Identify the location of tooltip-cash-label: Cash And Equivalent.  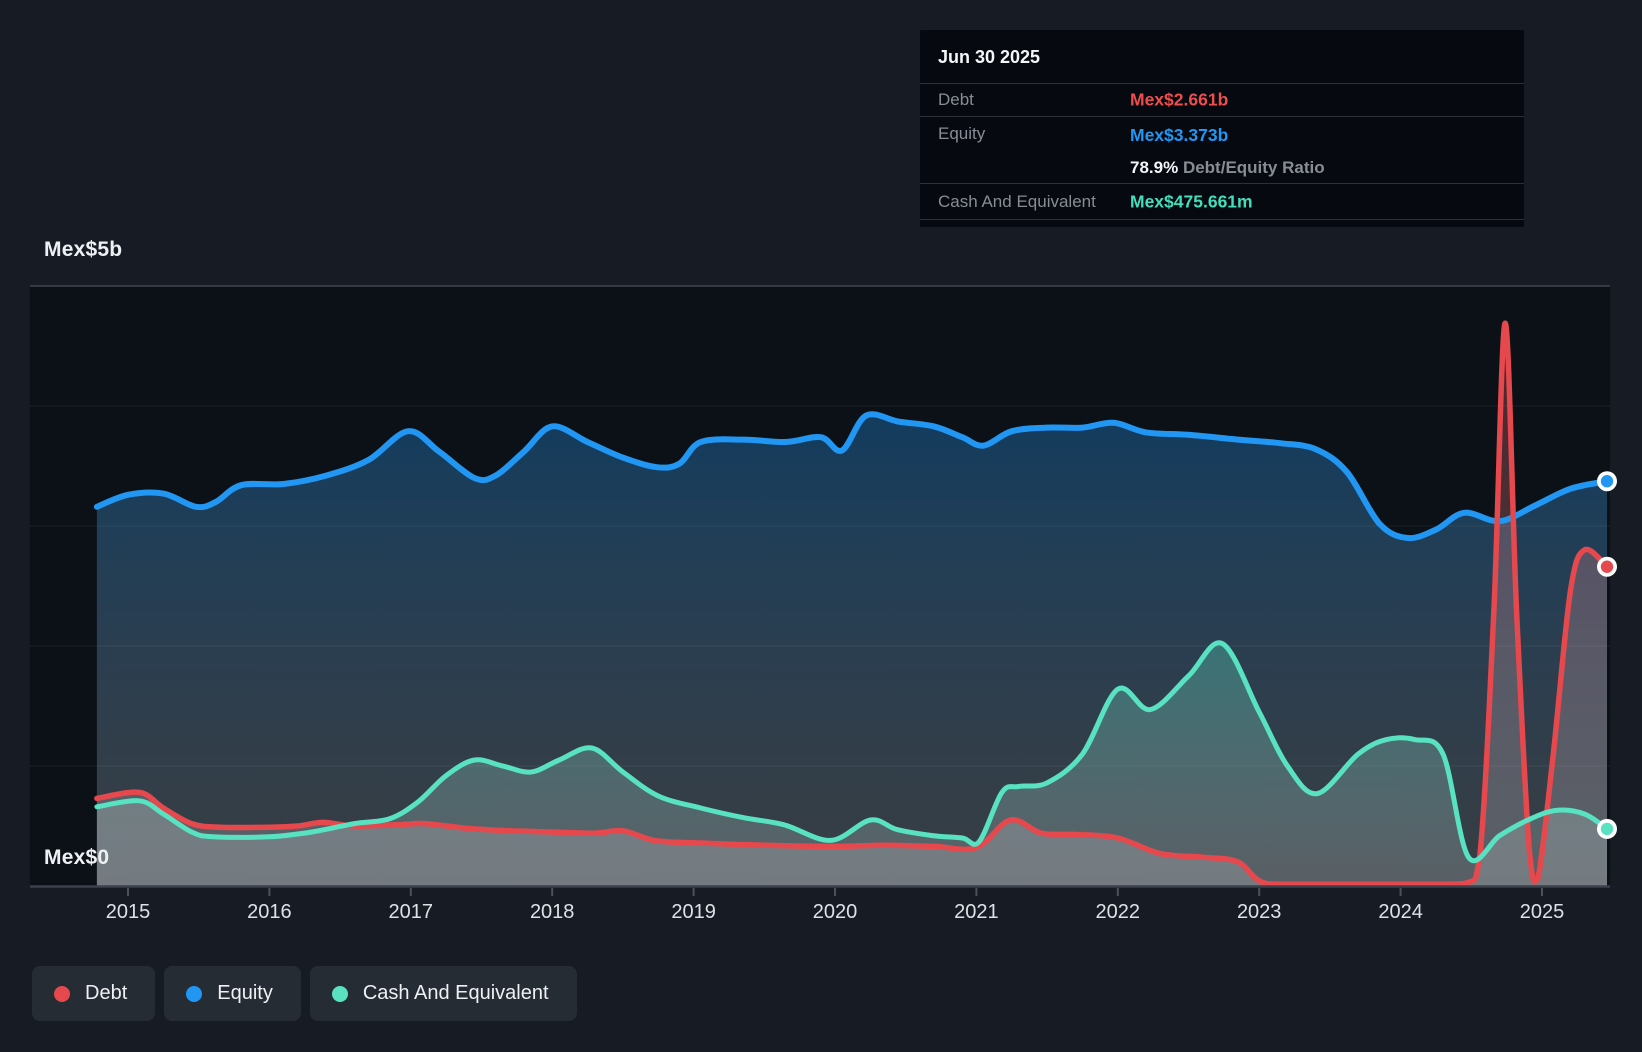
(1017, 201).